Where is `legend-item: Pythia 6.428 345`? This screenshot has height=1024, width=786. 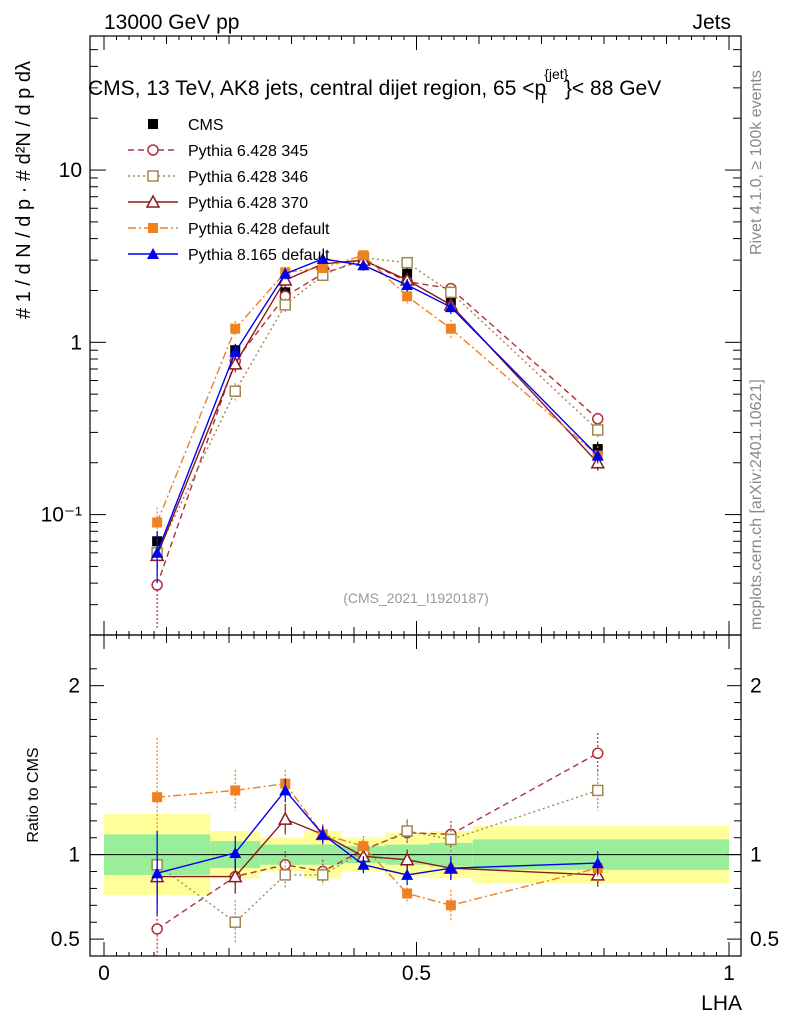
legend-item: Pythia 6.428 345 is located at coordinates (218, 151).